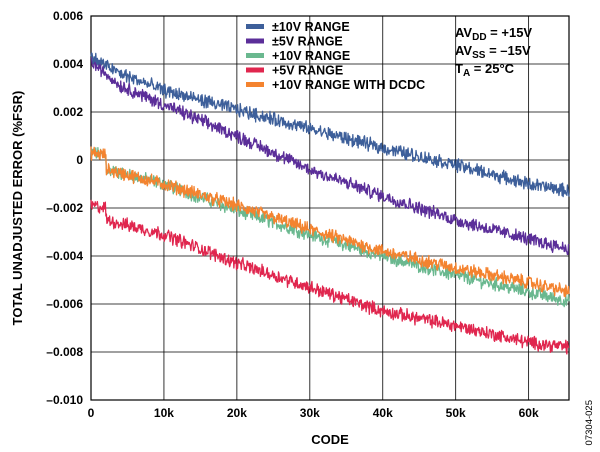 The height and width of the screenshot is (452, 600). I want to click on y-tick-label: –0.008, so click(64, 352).